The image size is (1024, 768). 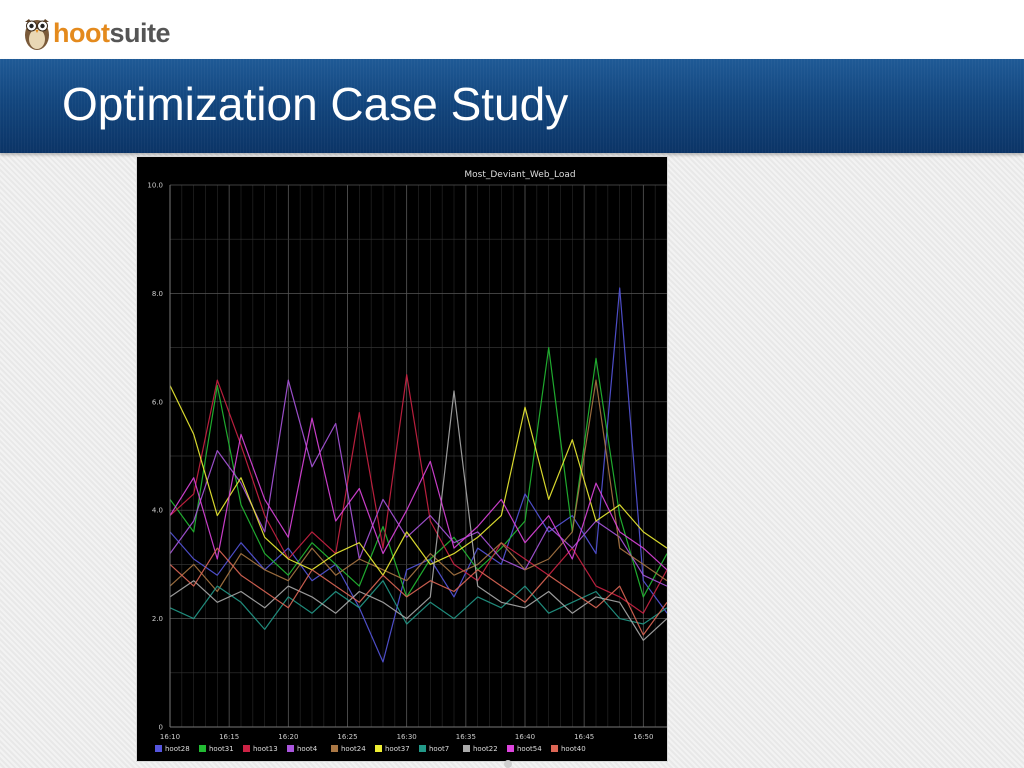 What do you see at coordinates (221, 749) in the screenshot?
I see `legend-label-hoot31: hoot31` at bounding box center [221, 749].